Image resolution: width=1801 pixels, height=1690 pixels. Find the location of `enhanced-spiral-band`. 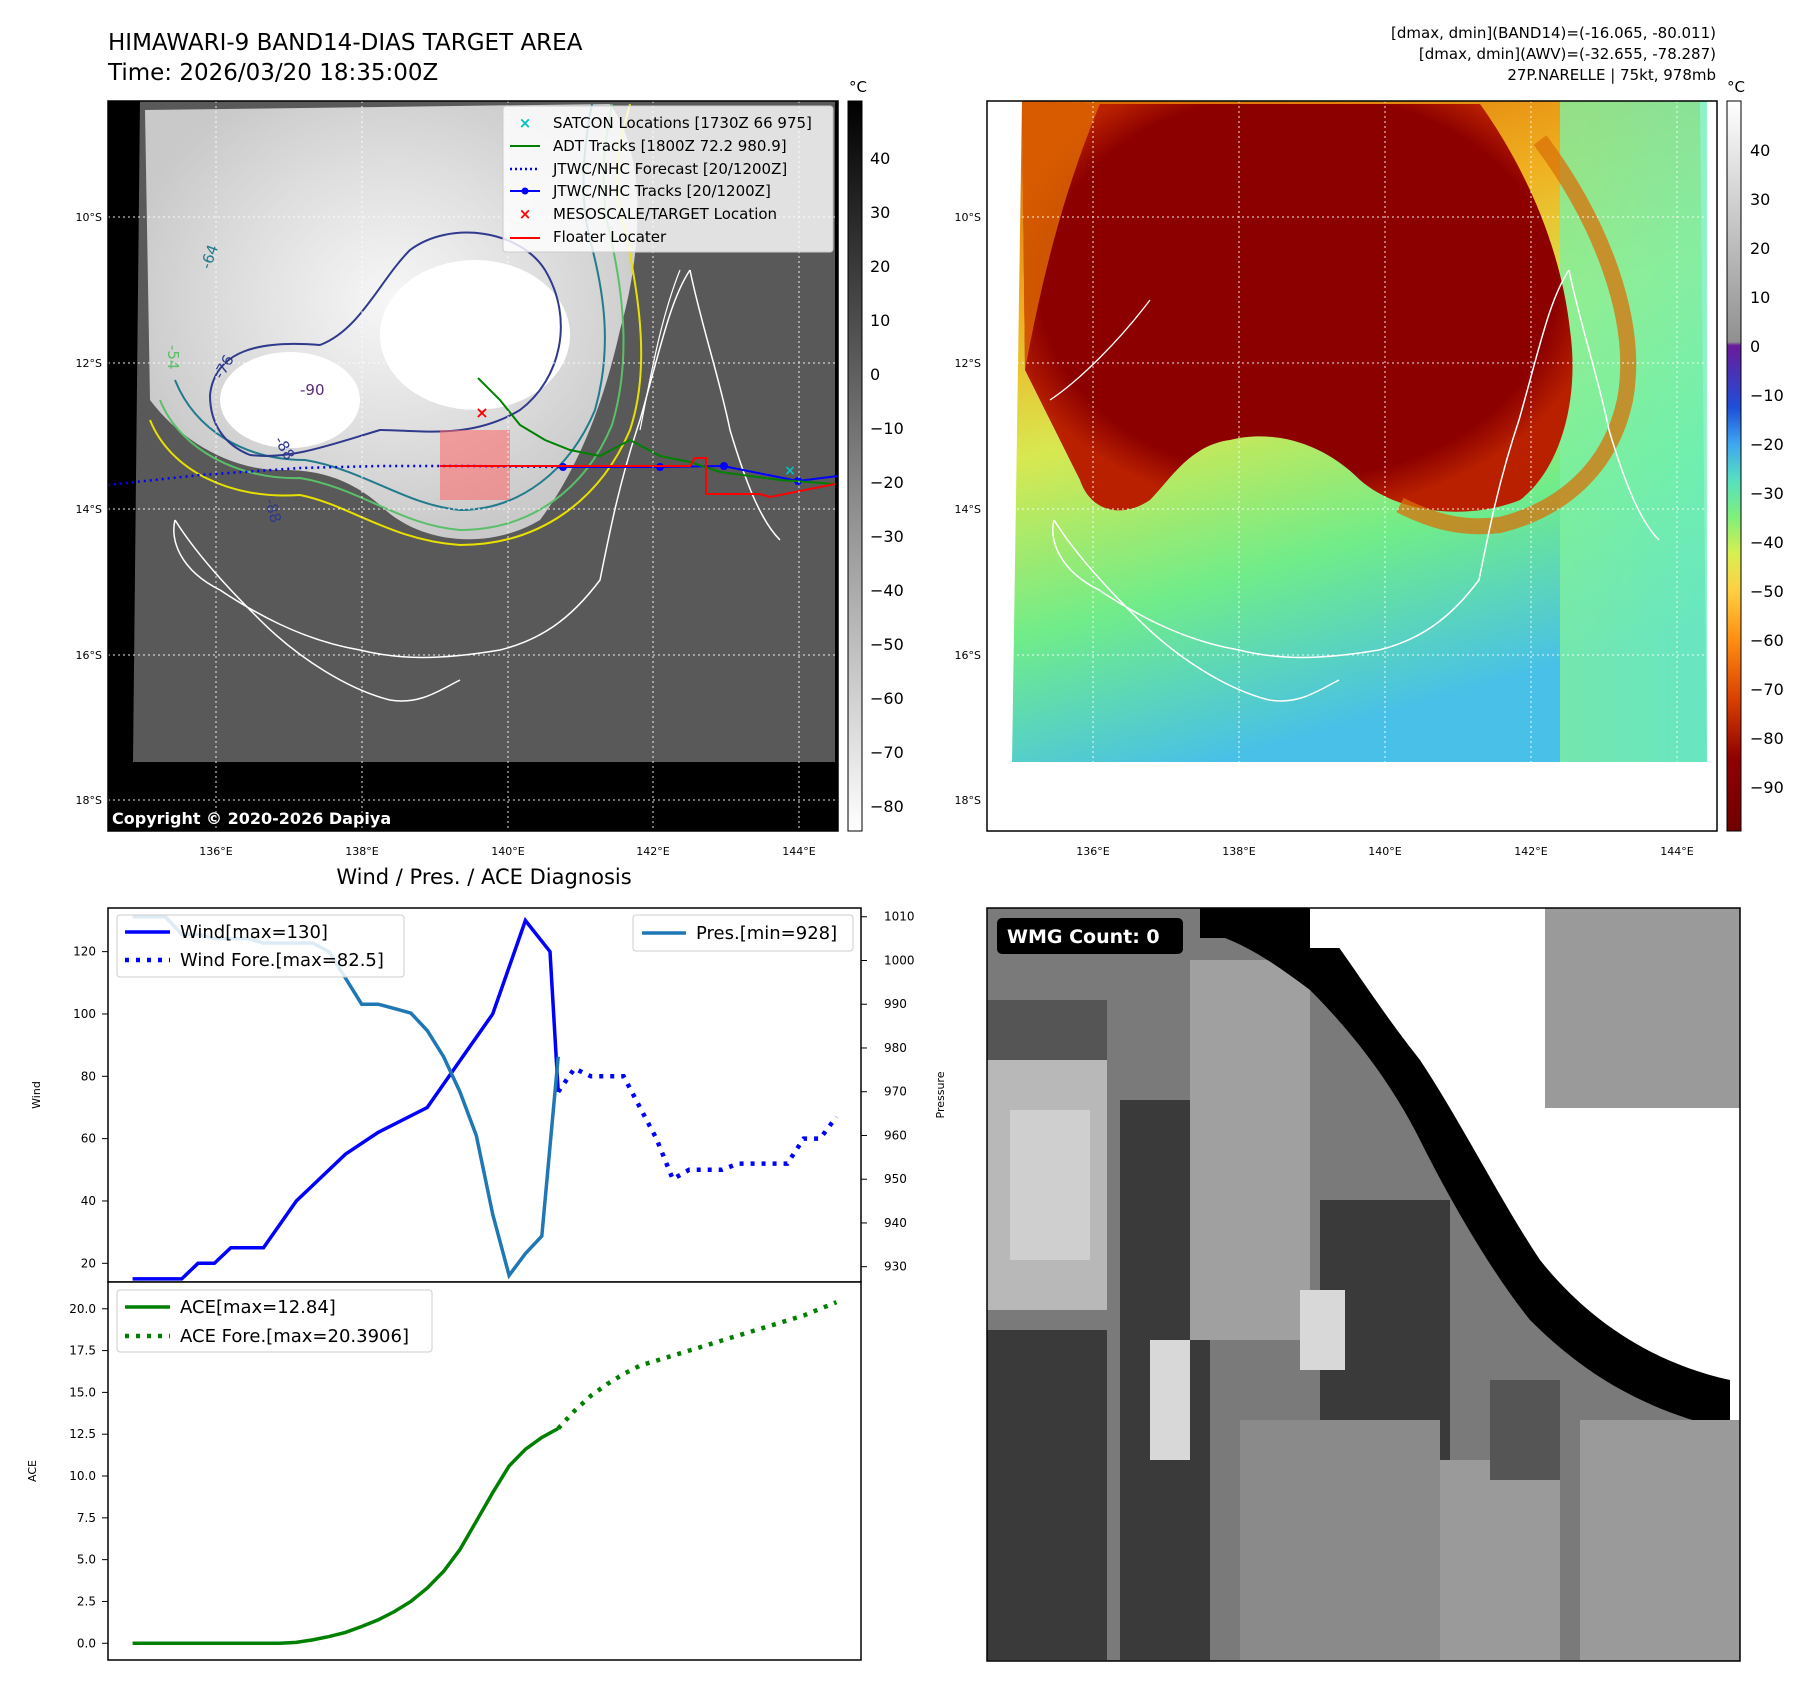

enhanced-spiral-band is located at coordinates (1516, 335).